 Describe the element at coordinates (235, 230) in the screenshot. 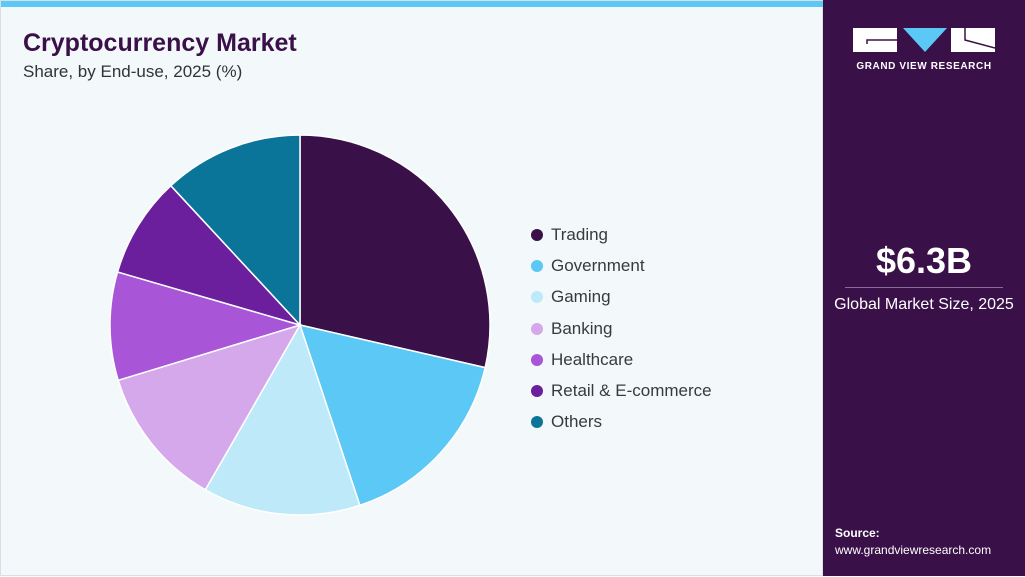

I see `pie-slice-others` at that location.